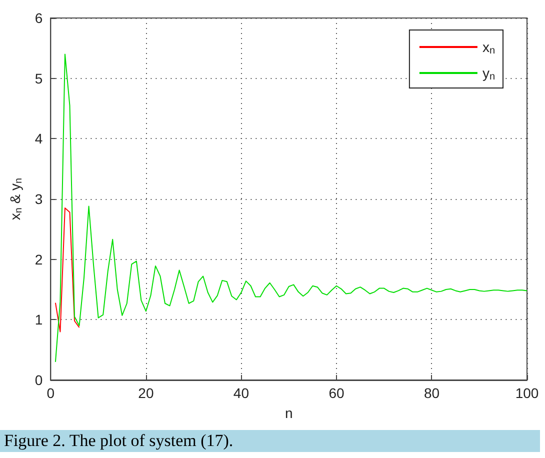  What do you see at coordinates (270, 441) in the screenshot?
I see `caption: Figure 2. The plot of system (17).` at bounding box center [270, 441].